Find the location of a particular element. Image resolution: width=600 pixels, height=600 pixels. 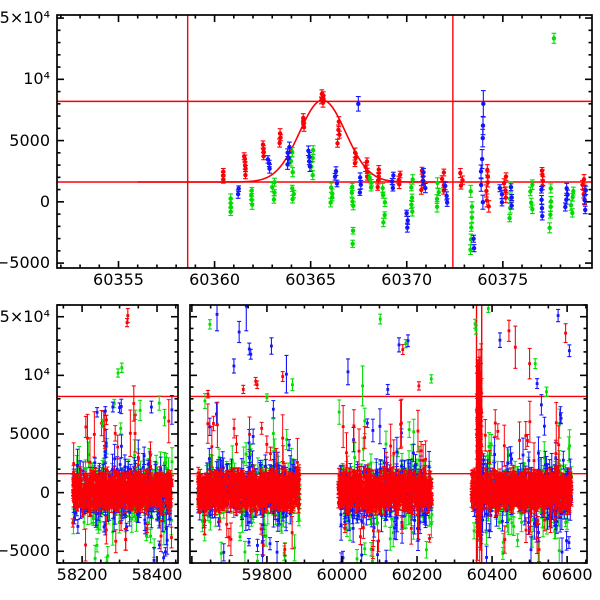

x-tick-label-zoom-panel: 60360 is located at coordinates (215, 279).